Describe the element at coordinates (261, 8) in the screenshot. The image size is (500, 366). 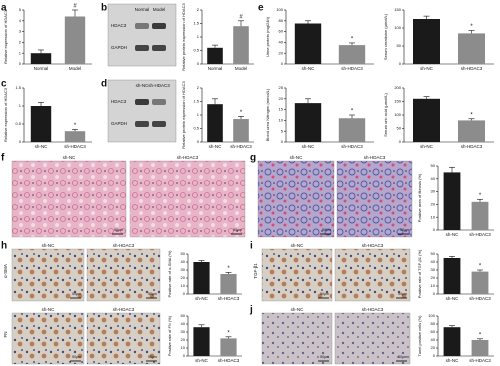
I see `panel-letter: e` at that location.